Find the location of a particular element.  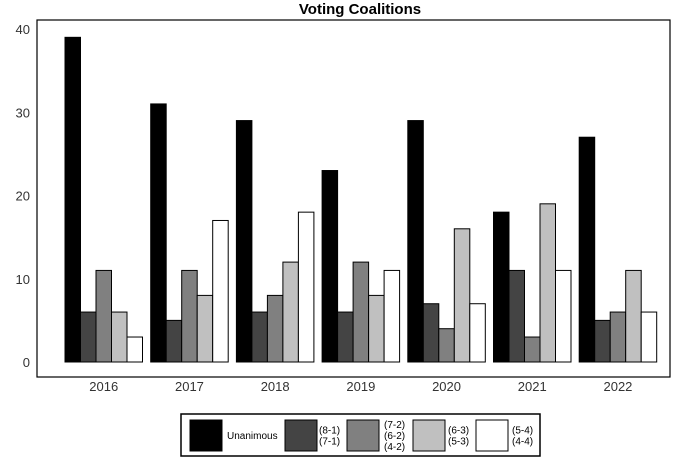

legend-label: (6-3) is located at coordinates (458, 431).